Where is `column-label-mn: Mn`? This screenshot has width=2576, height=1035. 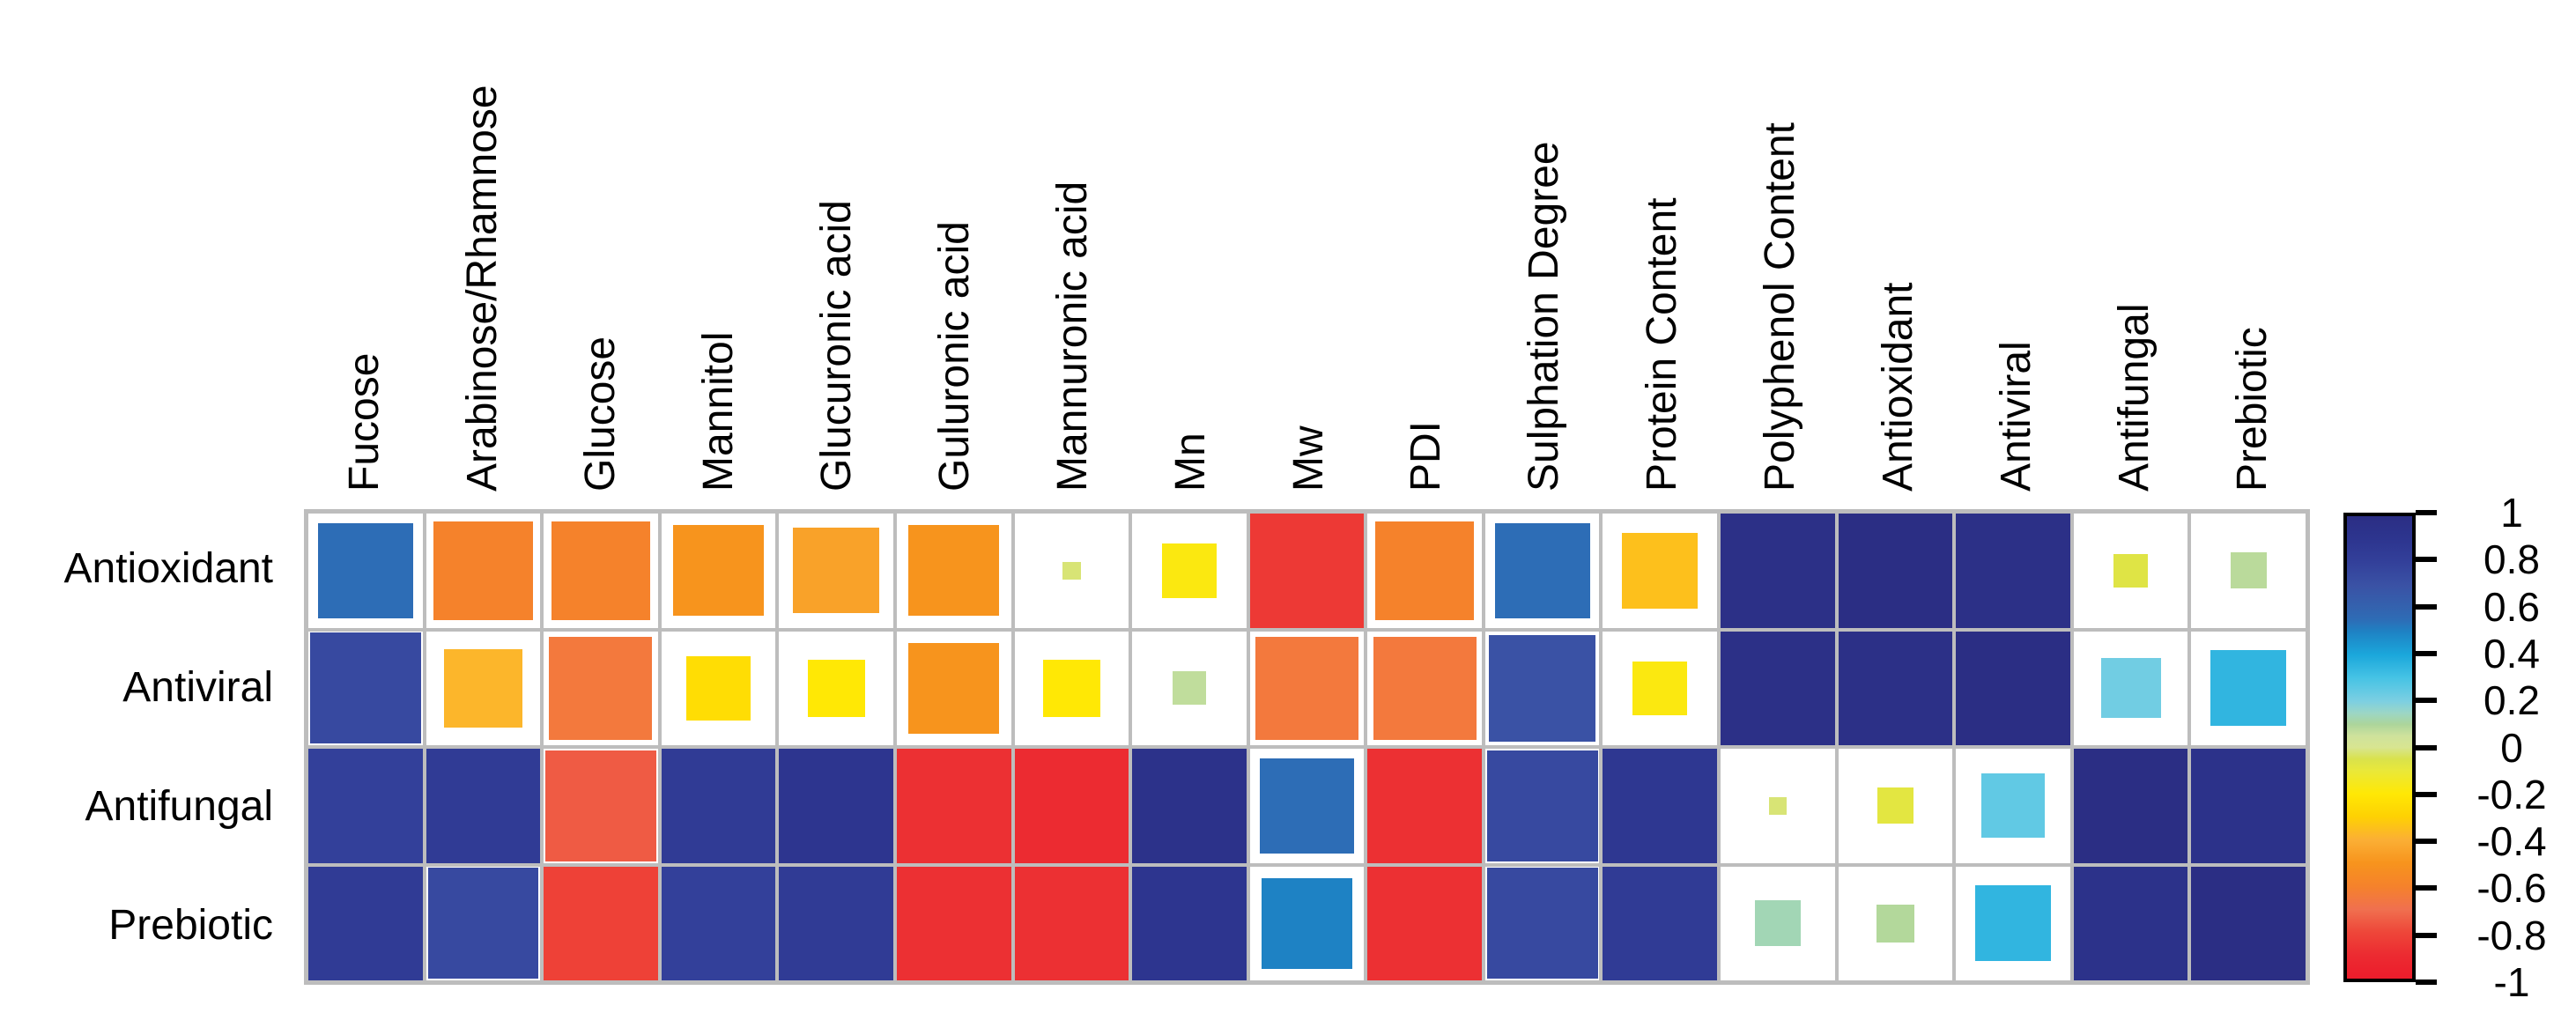 column-label-mn: Mn is located at coordinates (1190, 462).